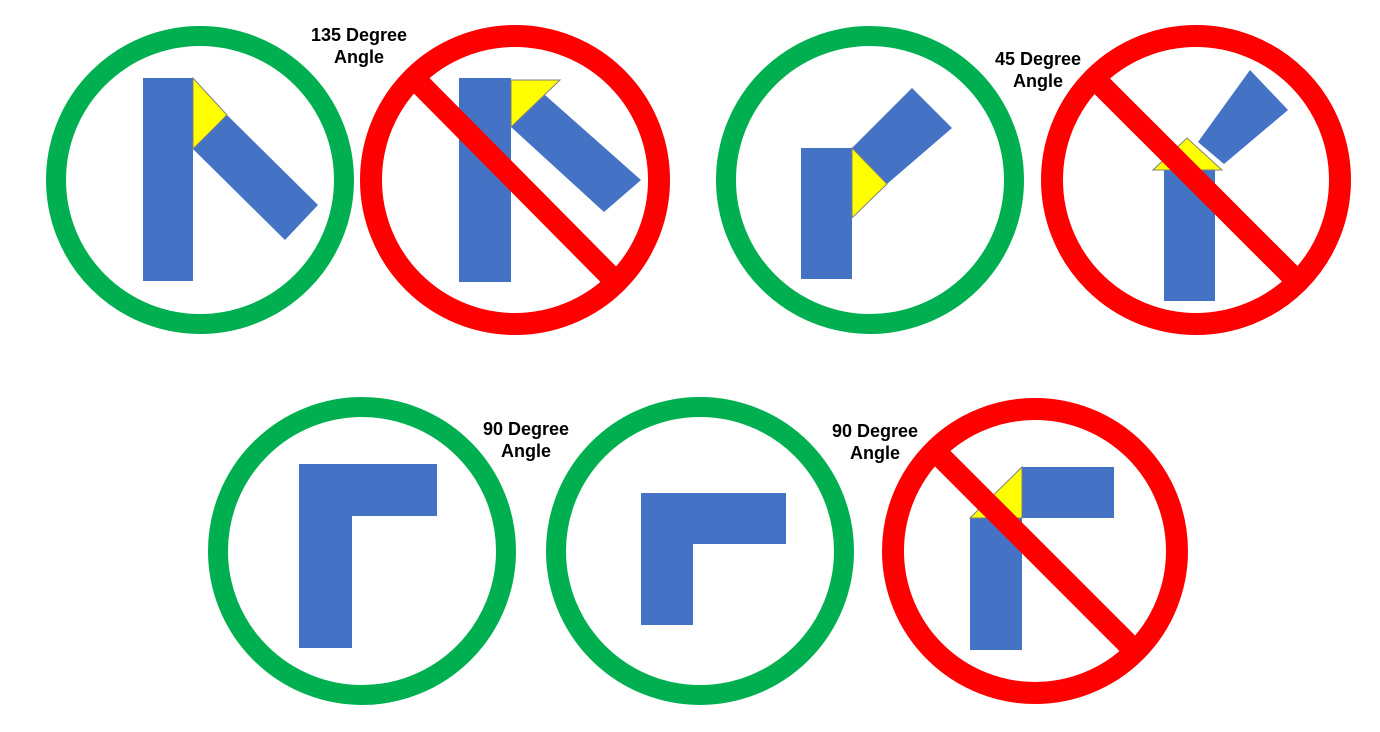 This screenshot has height=732, width=1380. Describe the element at coordinates (526, 440) in the screenshot. I see `angle-label-90-a: 90 Degree Angle` at that location.